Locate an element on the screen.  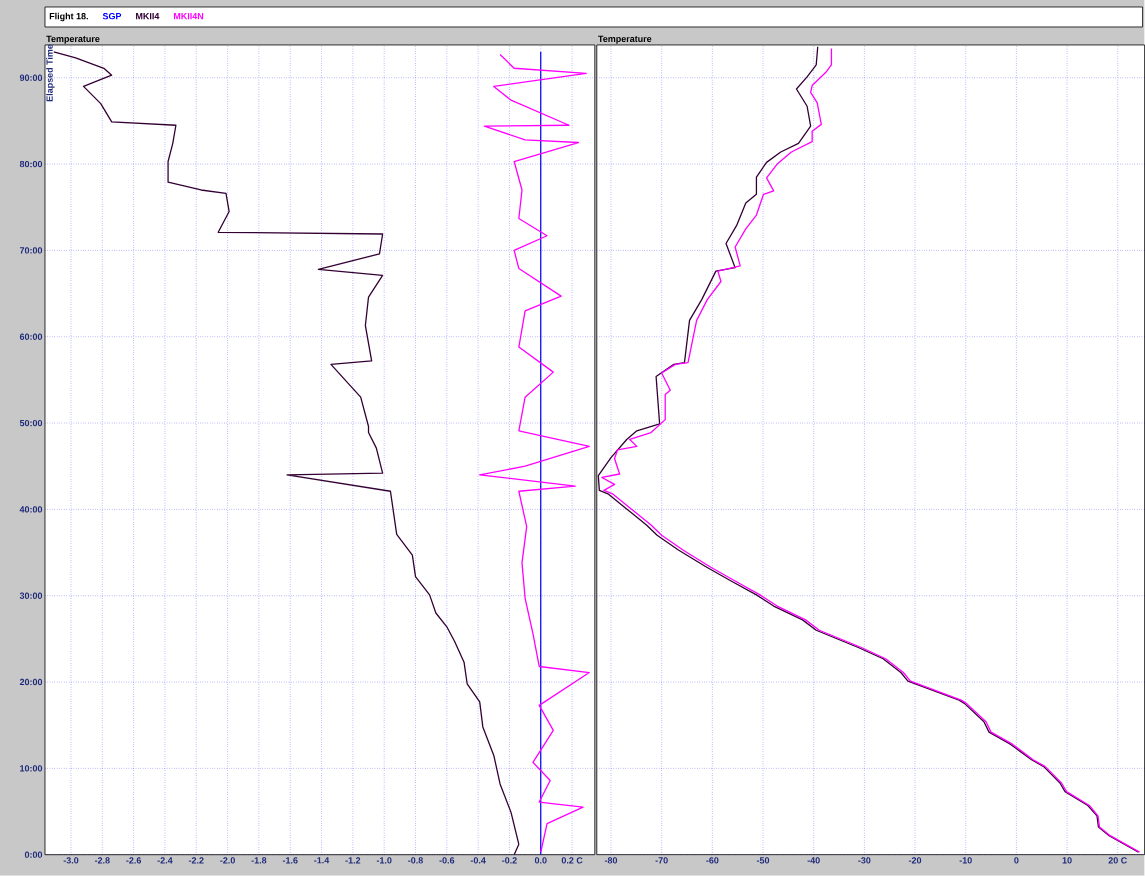
x-tick-label: -1.6 is located at coordinates (290, 860).